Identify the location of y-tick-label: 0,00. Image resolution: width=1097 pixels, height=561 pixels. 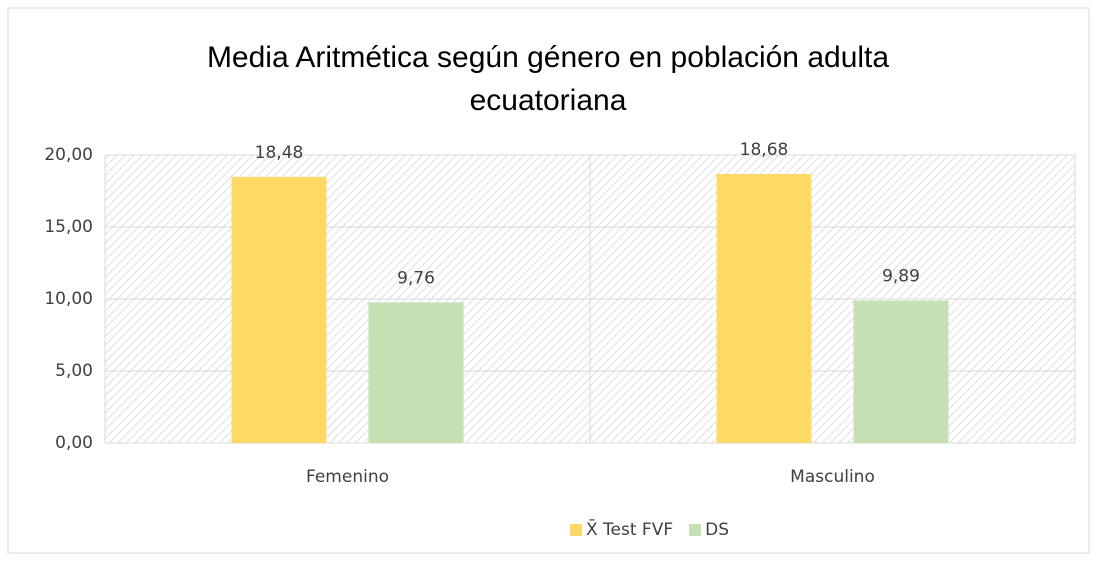
(74, 443).